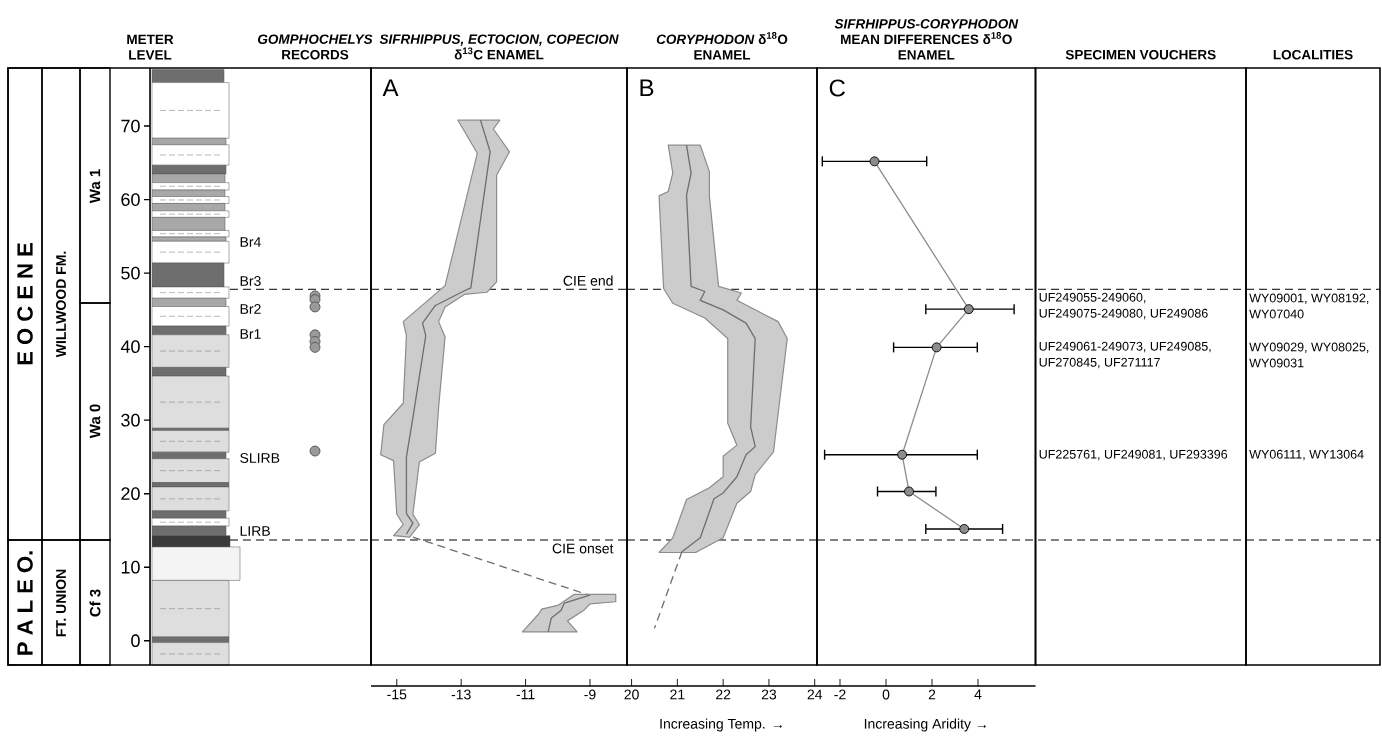  What do you see at coordinates (130, 273) in the screenshot?
I see `y-tick-label: 50` at bounding box center [130, 273].